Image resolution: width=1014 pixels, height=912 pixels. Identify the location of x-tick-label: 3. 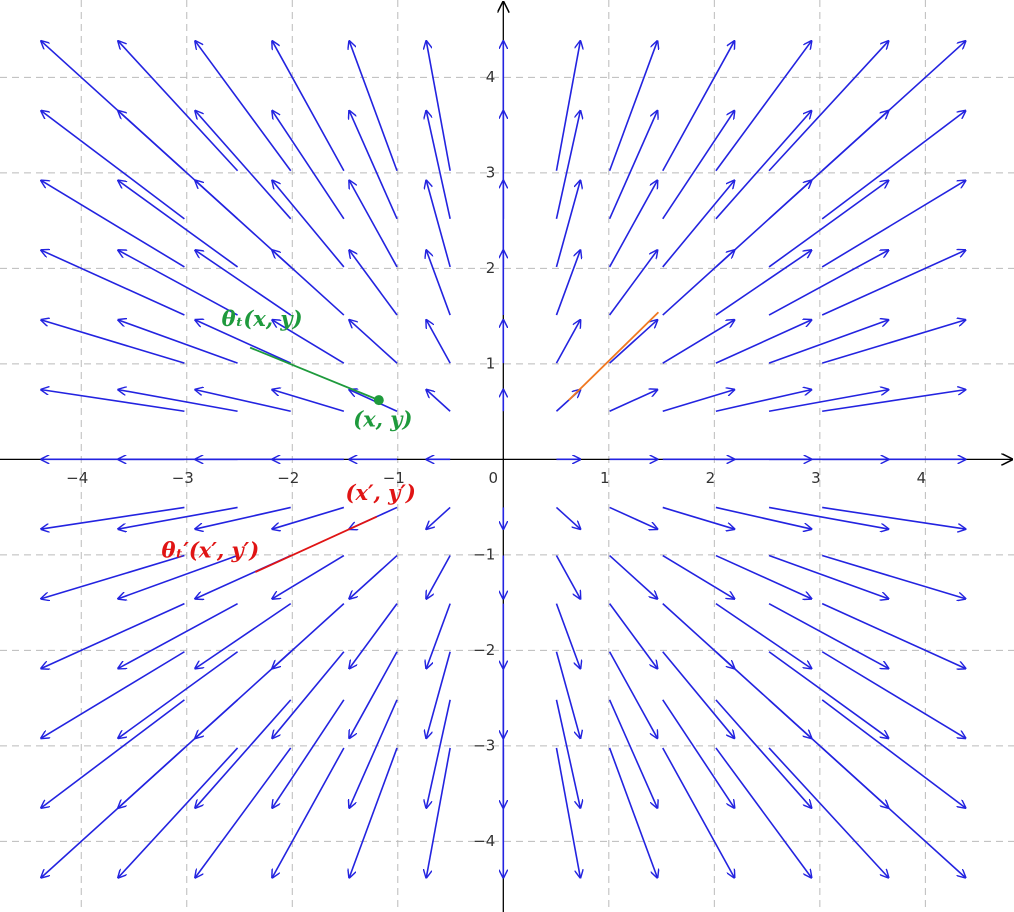
(816, 478).